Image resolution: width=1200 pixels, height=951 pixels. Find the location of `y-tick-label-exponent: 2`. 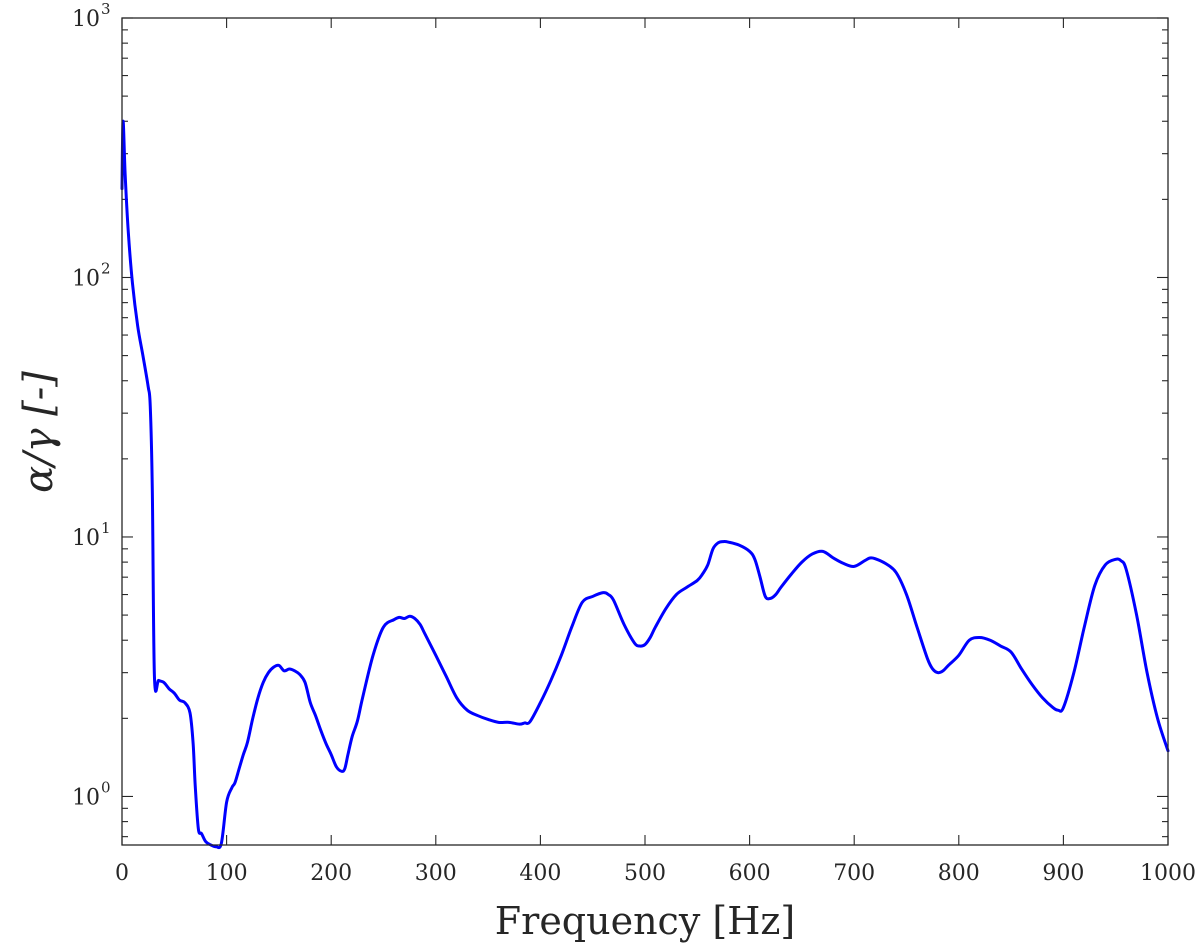

y-tick-label-exponent: 2 is located at coordinates (106, 268).